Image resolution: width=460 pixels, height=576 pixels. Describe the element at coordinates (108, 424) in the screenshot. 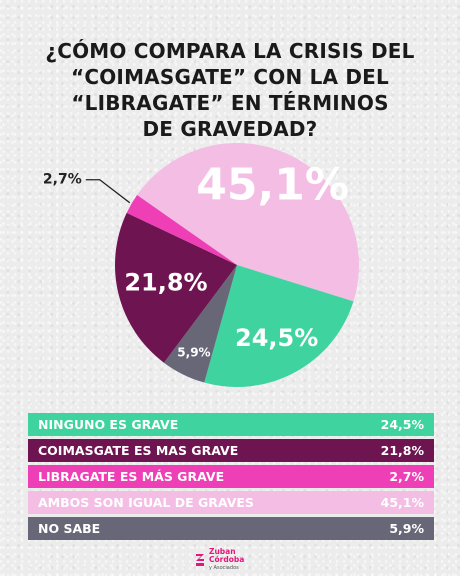

I see `legend-label: NINGUNO ES GRAVE` at that location.